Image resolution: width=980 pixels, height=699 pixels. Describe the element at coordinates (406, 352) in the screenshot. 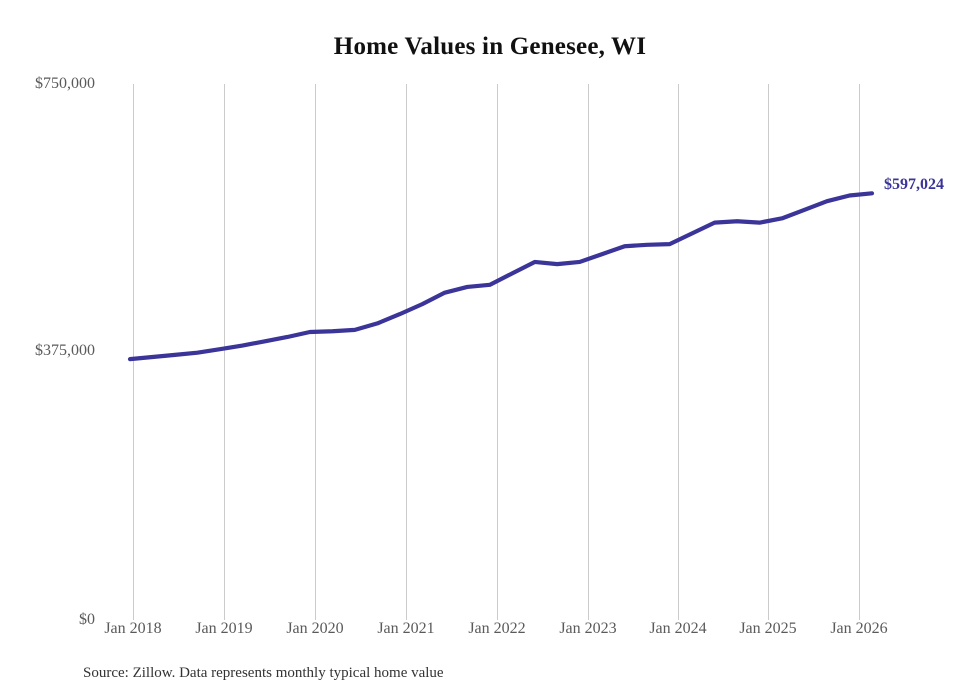

I see `gridline-jan-2021` at that location.